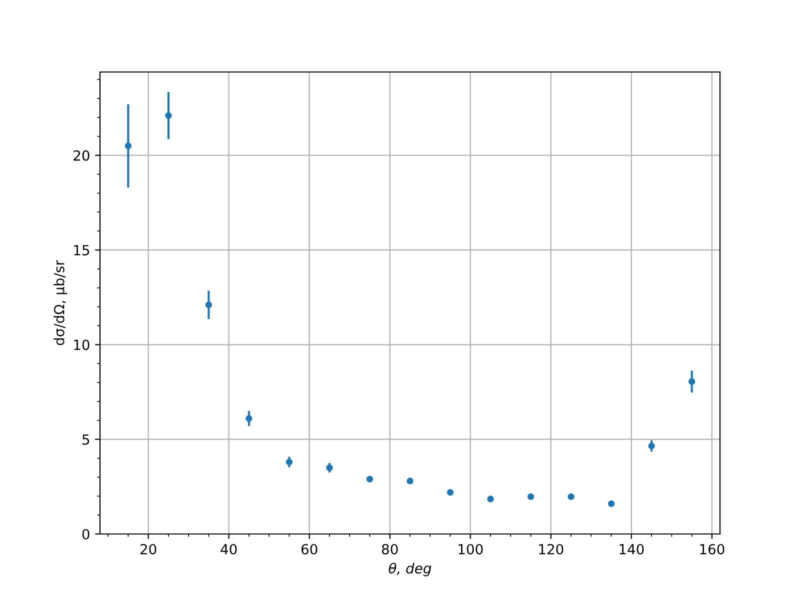 This screenshot has width=800, height=600. What do you see at coordinates (228, 549) in the screenshot?
I see `x-tick-label: 40` at bounding box center [228, 549].